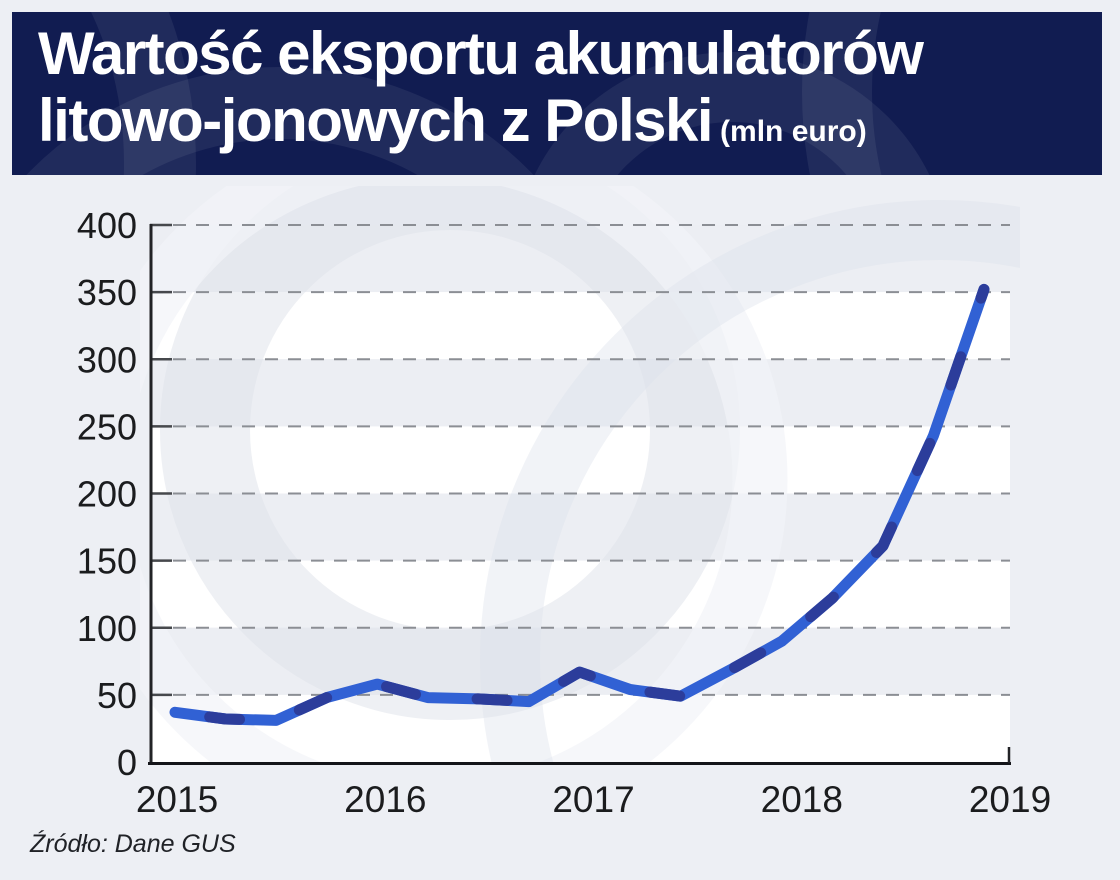  What do you see at coordinates (107, 426) in the screenshot?
I see `y-tick-label: 250` at bounding box center [107, 426].